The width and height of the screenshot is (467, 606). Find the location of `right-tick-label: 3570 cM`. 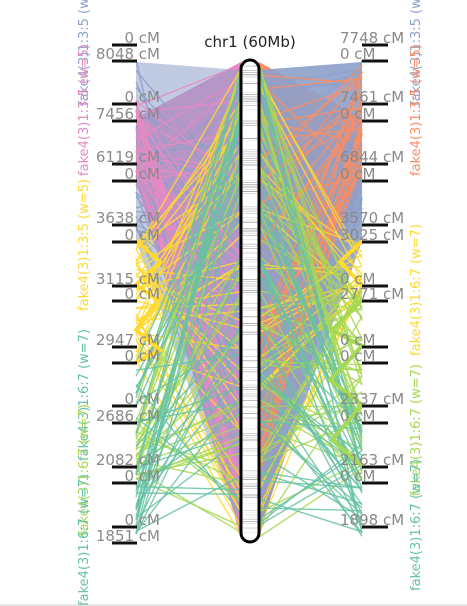

right-tick-label: 3570 cM is located at coordinates (372, 218).